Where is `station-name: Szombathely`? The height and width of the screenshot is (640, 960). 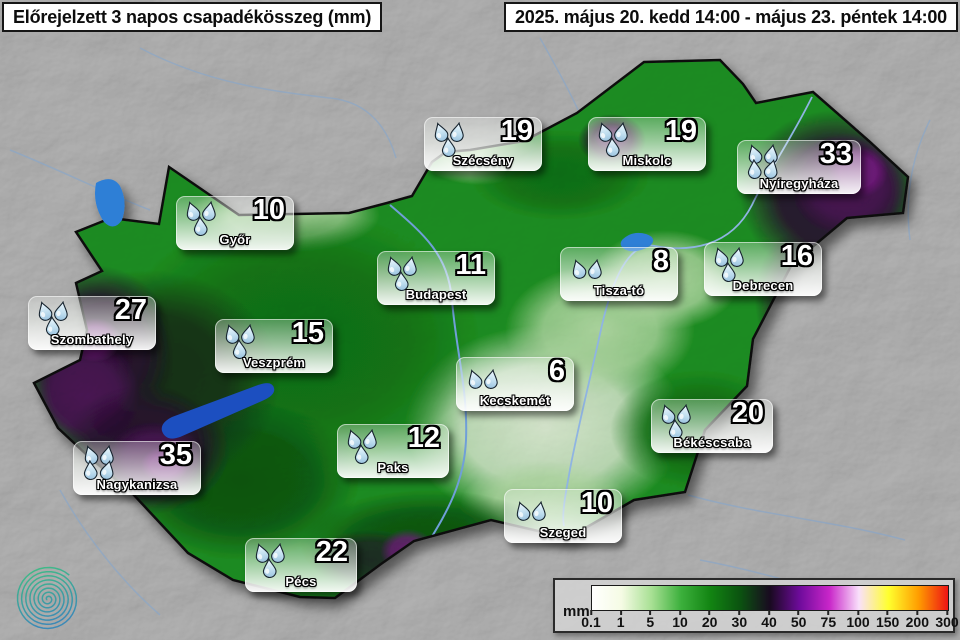
station-name: Szombathely is located at coordinates (92, 339).